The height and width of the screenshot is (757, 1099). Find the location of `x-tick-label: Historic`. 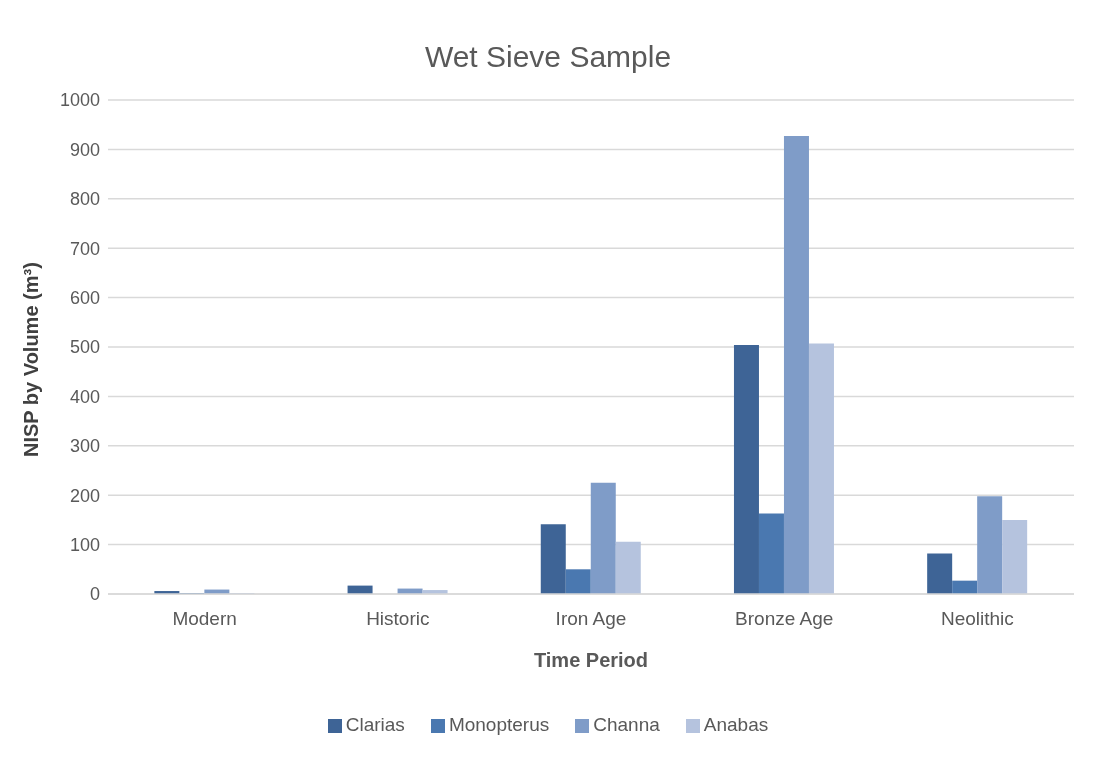

x-tick-label: Historic is located at coordinates (398, 619).